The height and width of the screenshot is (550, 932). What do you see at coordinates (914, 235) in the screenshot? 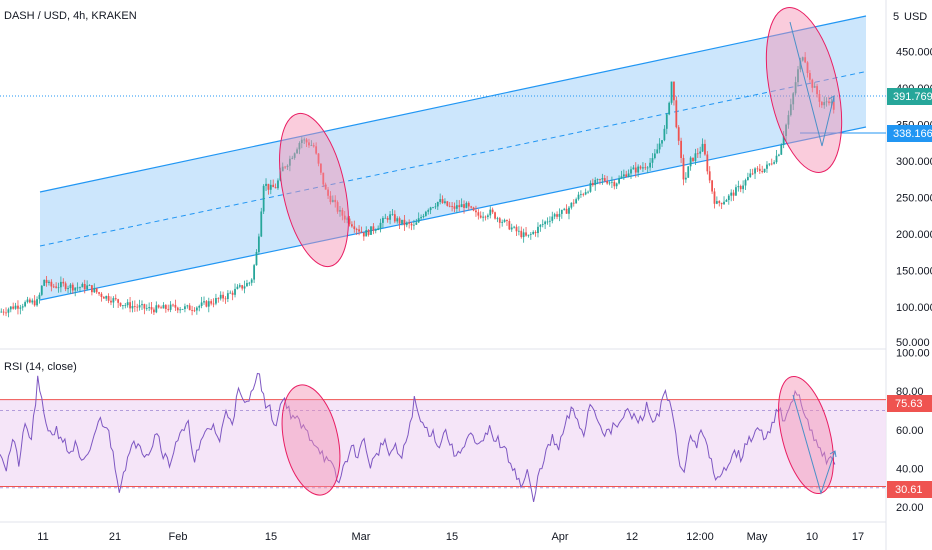
I see `price-axis-tick-label: 200.000` at bounding box center [914, 235].